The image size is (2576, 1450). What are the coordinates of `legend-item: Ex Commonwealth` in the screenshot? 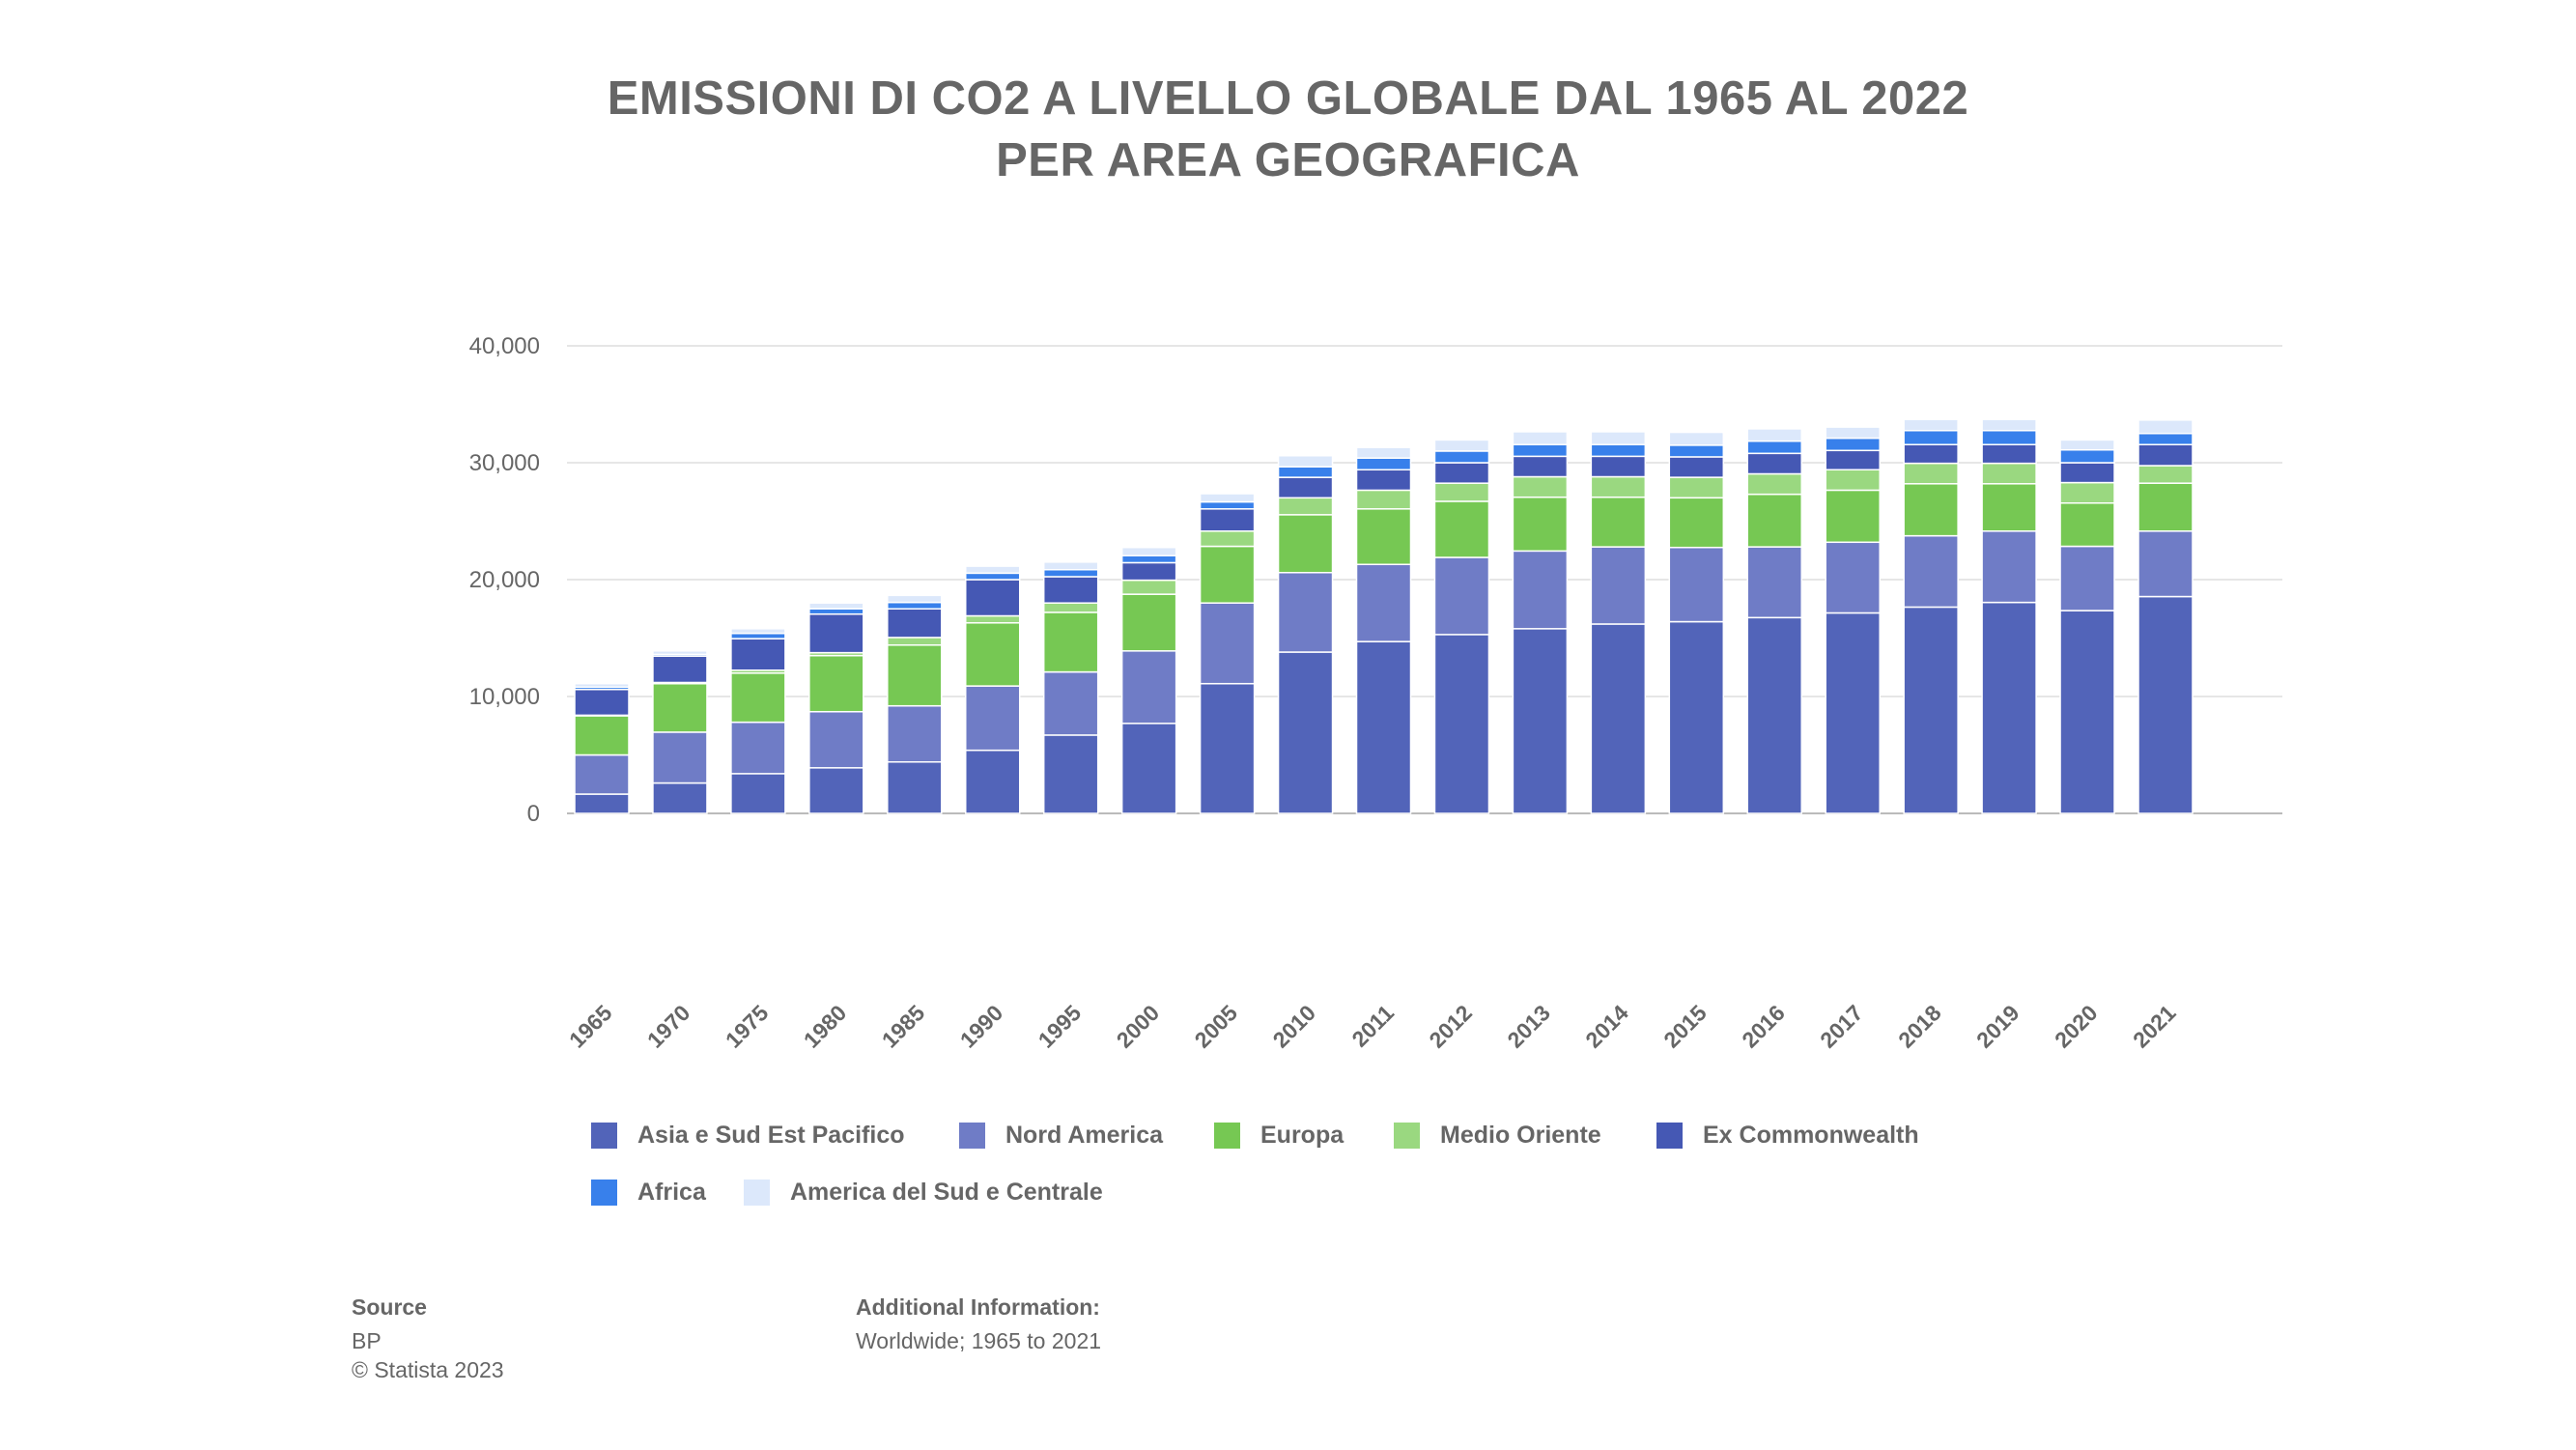 It's located at (1787, 1136).